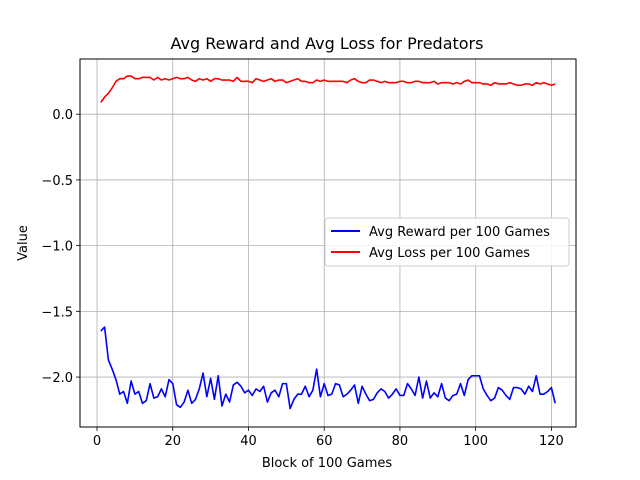 The width and height of the screenshot is (640, 480). What do you see at coordinates (551, 441) in the screenshot?
I see `x-tick-label: 120` at bounding box center [551, 441].